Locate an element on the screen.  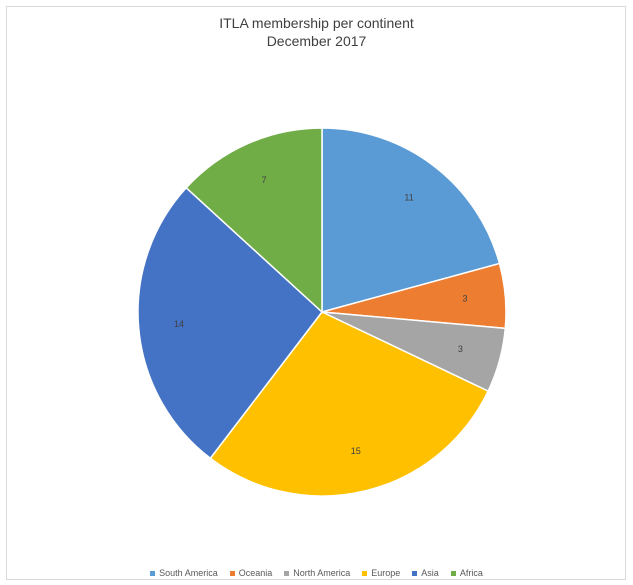
legend-label: North America is located at coordinates (322, 573).